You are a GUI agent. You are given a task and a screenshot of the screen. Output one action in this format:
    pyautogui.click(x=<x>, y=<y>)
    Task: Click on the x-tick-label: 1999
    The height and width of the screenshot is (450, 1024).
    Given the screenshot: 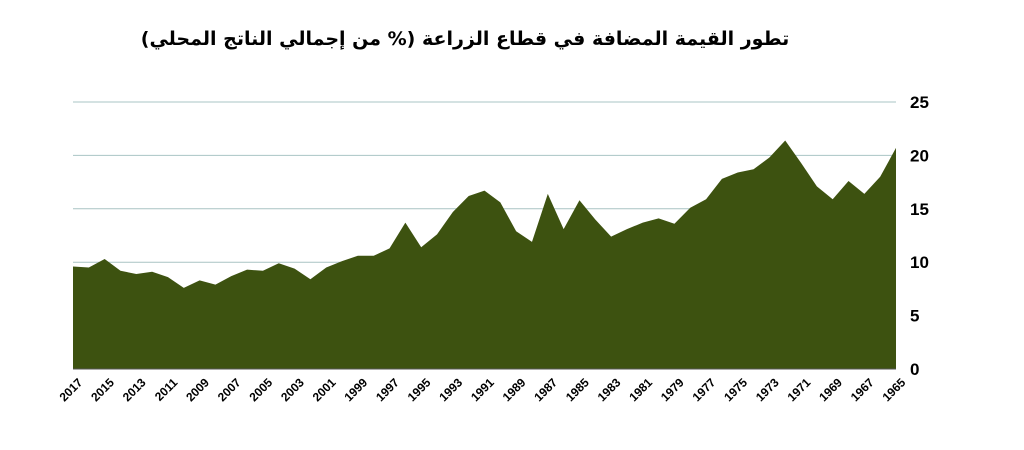 What is the action you would take?
    pyautogui.click(x=355, y=389)
    